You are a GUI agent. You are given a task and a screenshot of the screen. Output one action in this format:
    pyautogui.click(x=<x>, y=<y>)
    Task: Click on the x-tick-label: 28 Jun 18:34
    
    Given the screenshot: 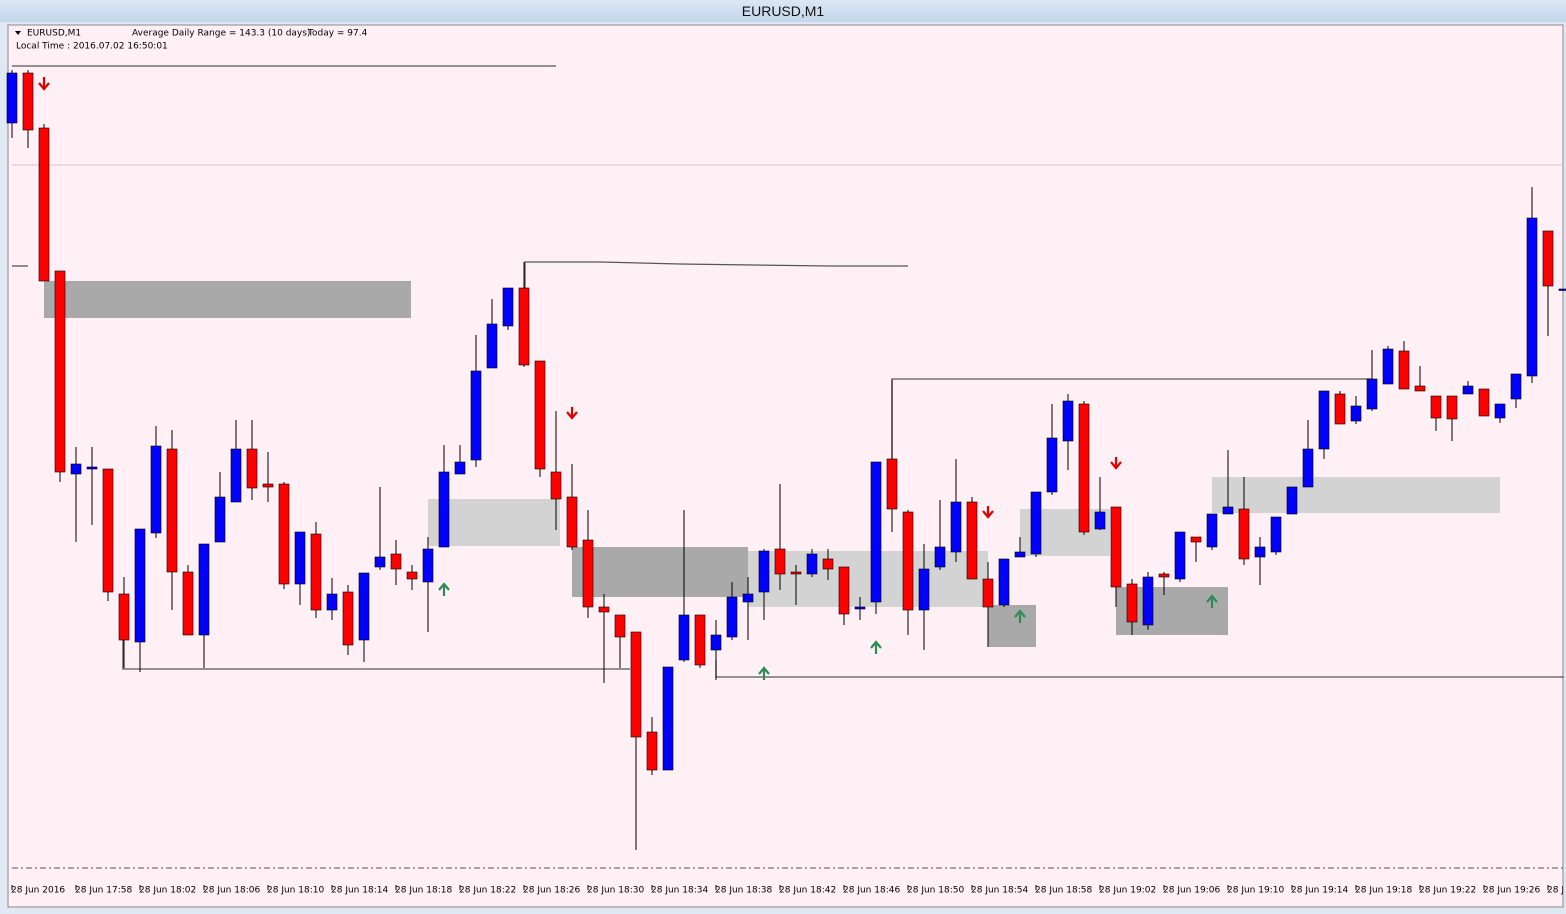 What is the action you would take?
    pyautogui.click(x=679, y=891)
    